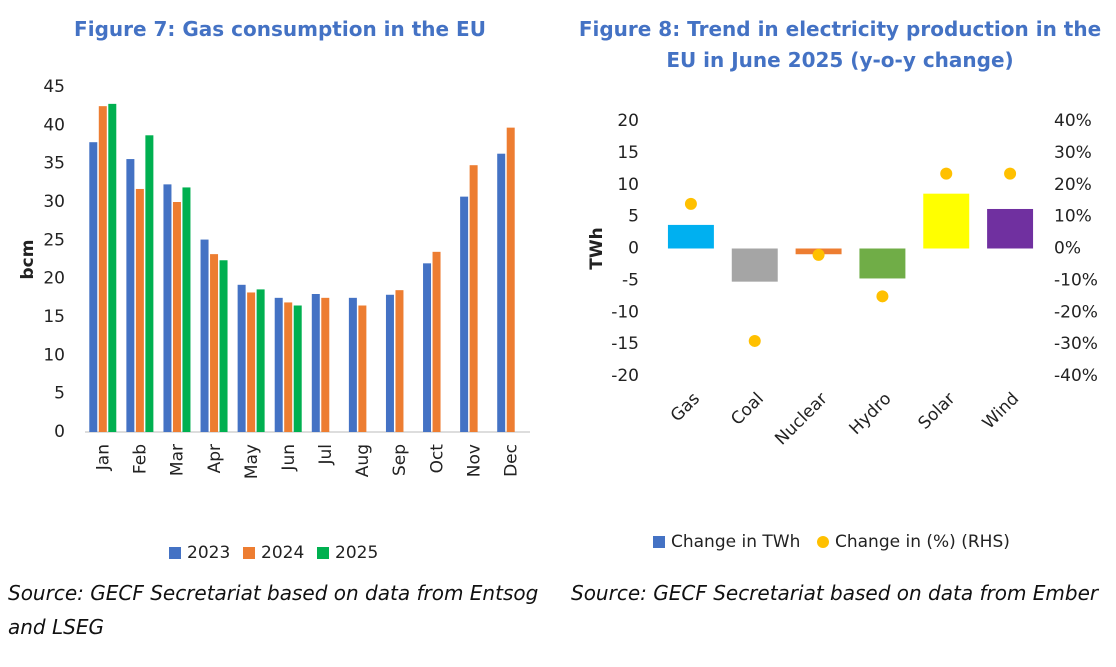 This screenshot has height=667, width=1116. Describe the element at coordinates (597, 248) in the screenshot. I see `y-axis-label: TWh` at that location.